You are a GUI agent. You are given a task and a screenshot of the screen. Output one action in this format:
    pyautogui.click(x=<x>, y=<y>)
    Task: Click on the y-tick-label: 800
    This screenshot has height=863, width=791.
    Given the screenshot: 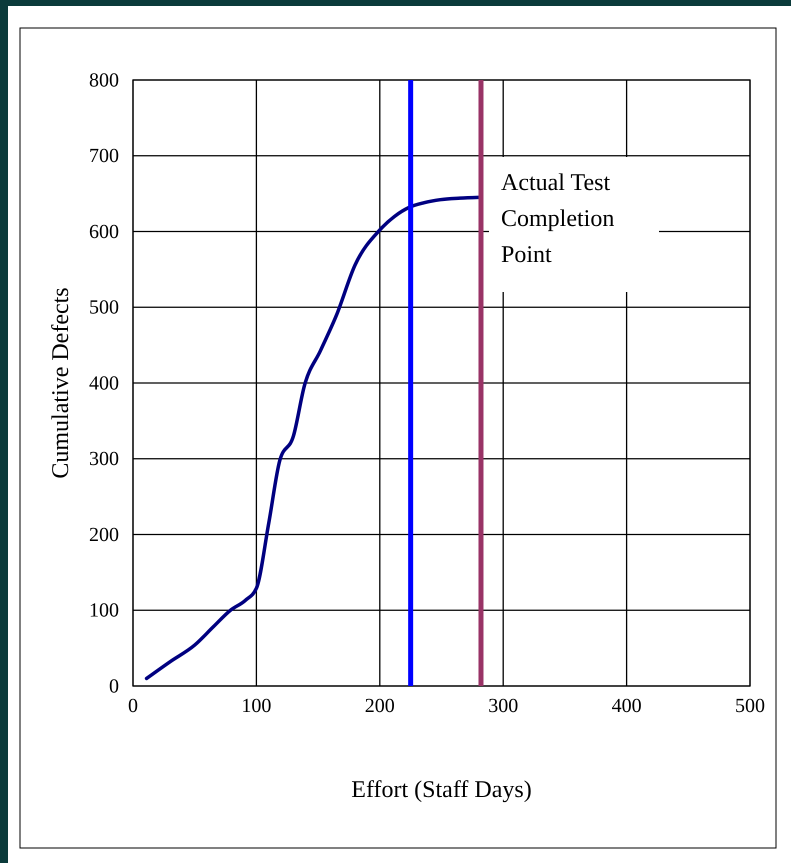 What is the action you would take?
    pyautogui.click(x=104, y=80)
    